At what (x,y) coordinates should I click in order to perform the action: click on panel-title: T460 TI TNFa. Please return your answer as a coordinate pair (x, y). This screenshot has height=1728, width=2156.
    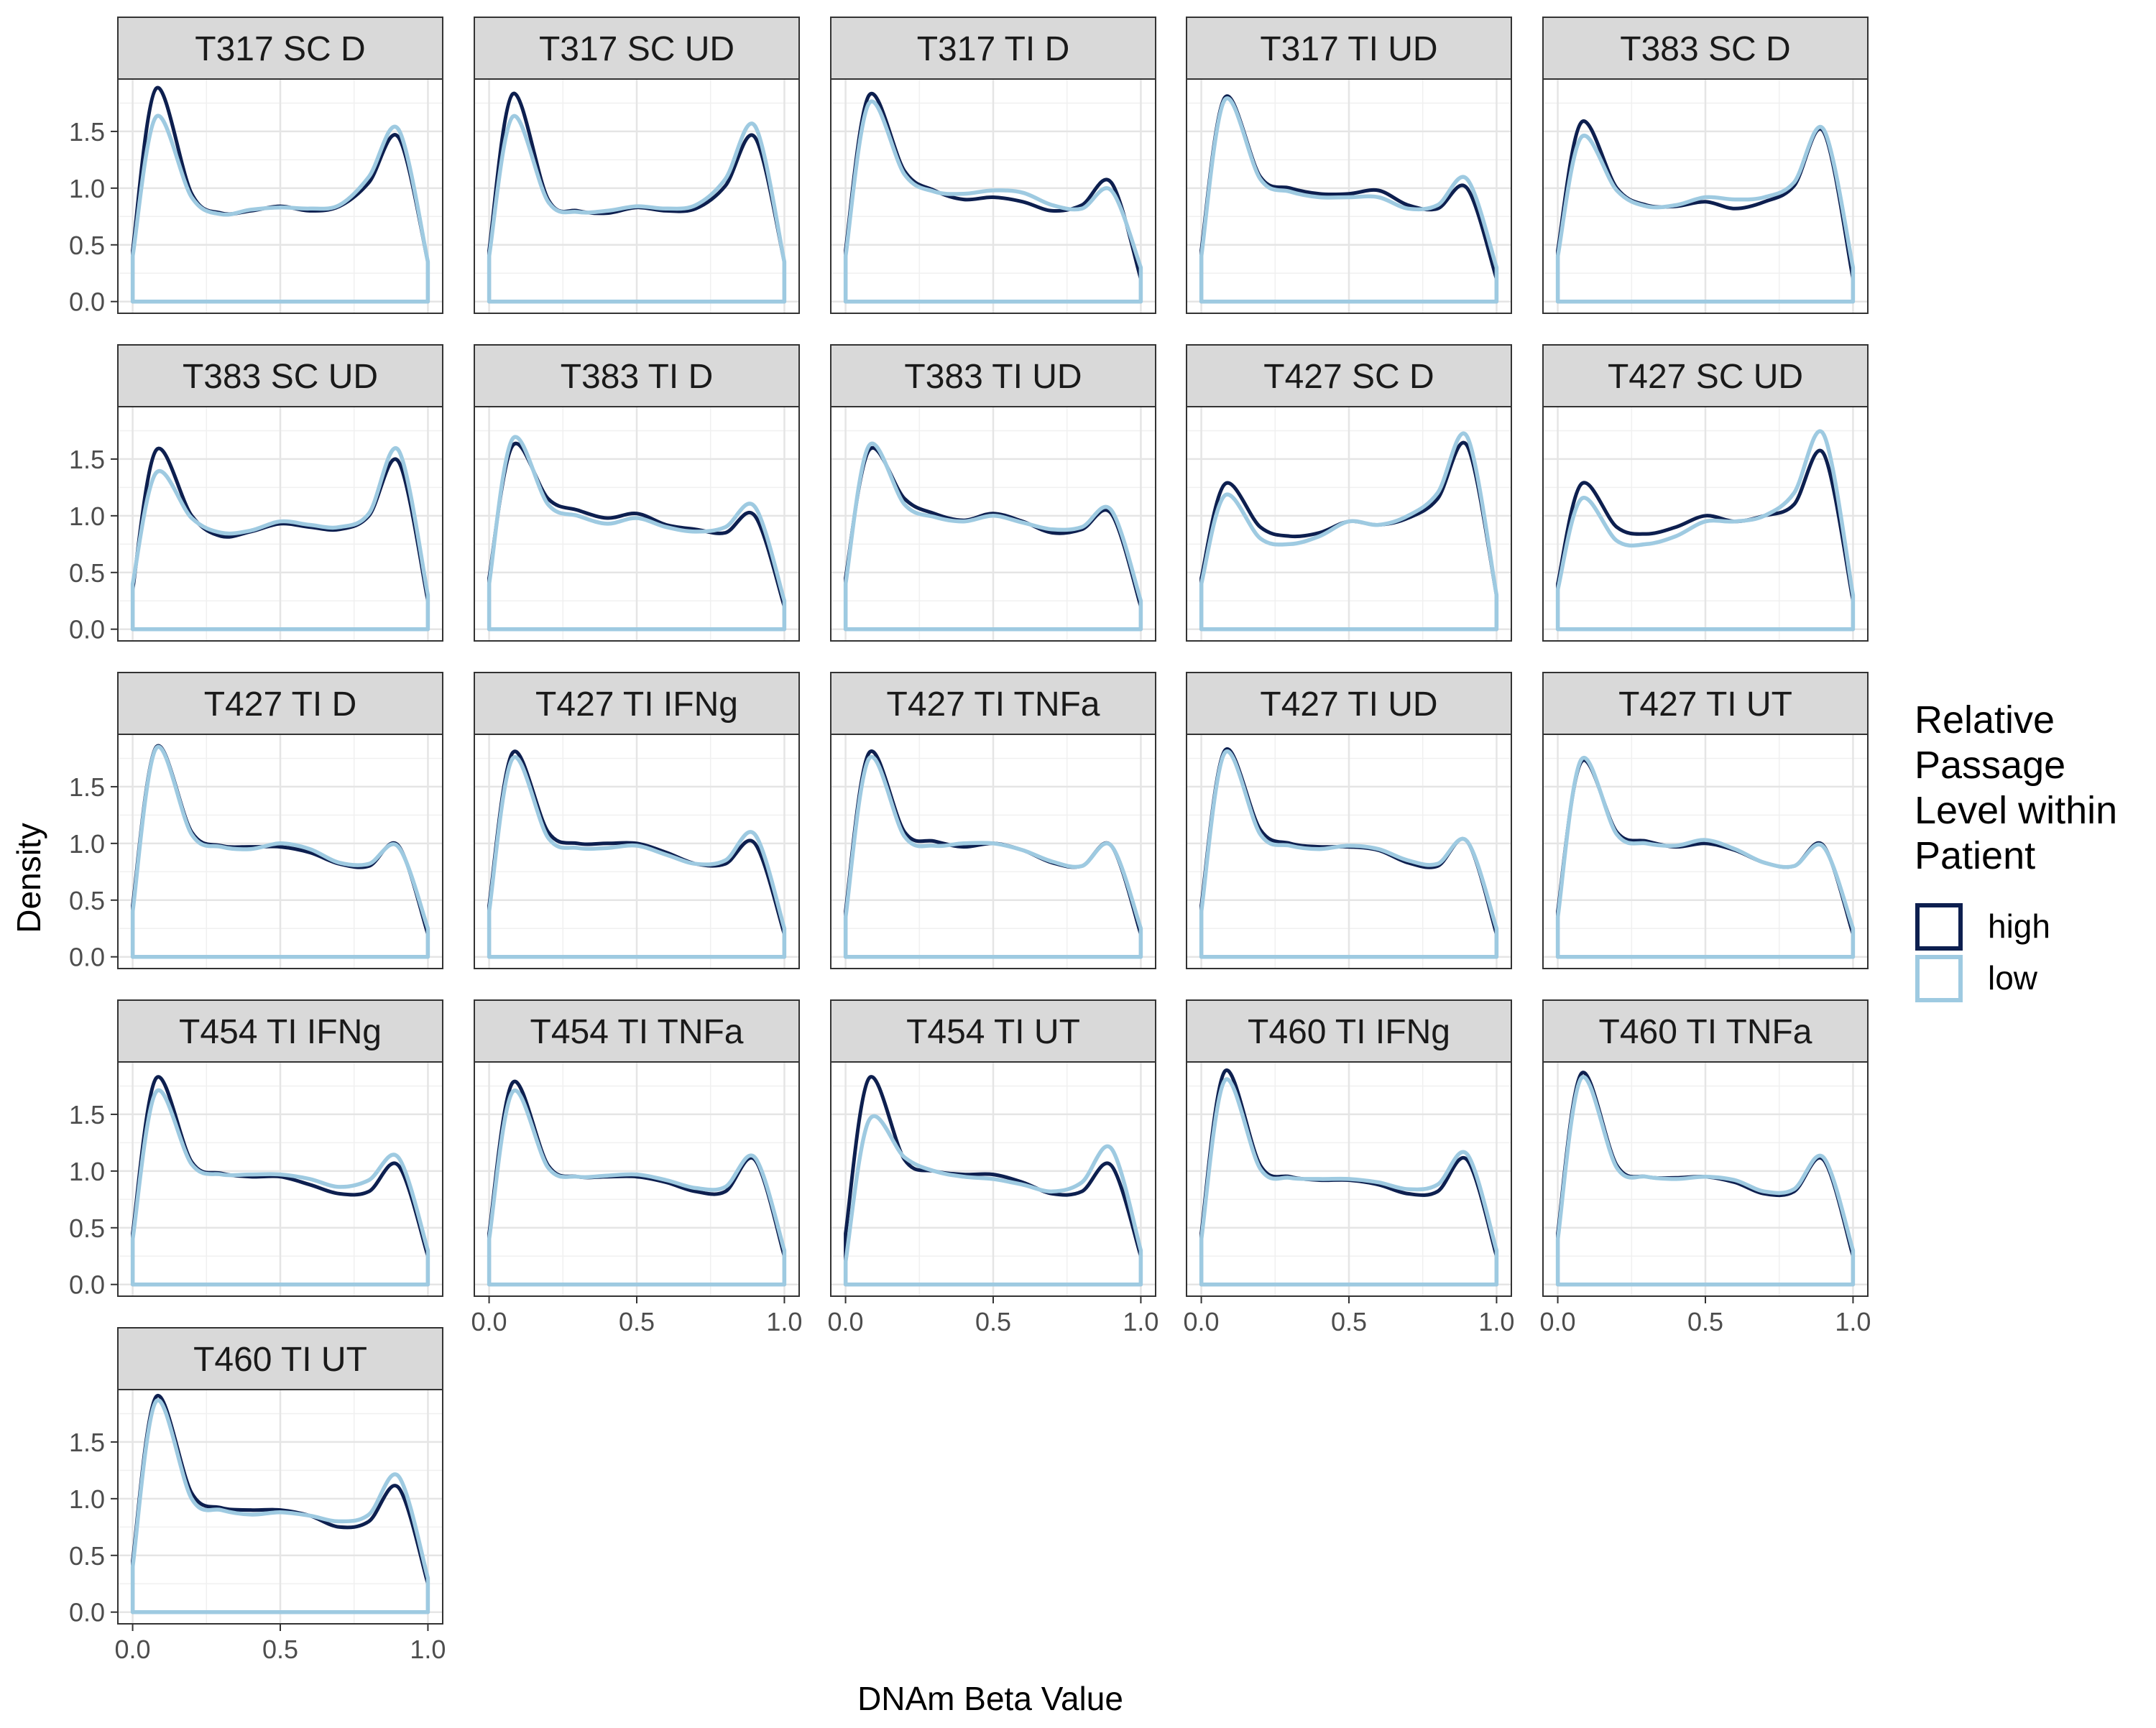
    Looking at the image, I should click on (1705, 1032).